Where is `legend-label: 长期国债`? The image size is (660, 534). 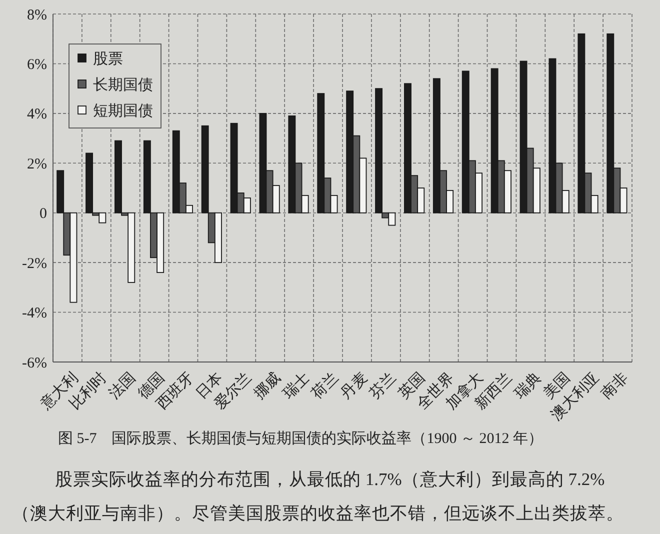
legend-label: 长期国债 is located at coordinates (123, 85).